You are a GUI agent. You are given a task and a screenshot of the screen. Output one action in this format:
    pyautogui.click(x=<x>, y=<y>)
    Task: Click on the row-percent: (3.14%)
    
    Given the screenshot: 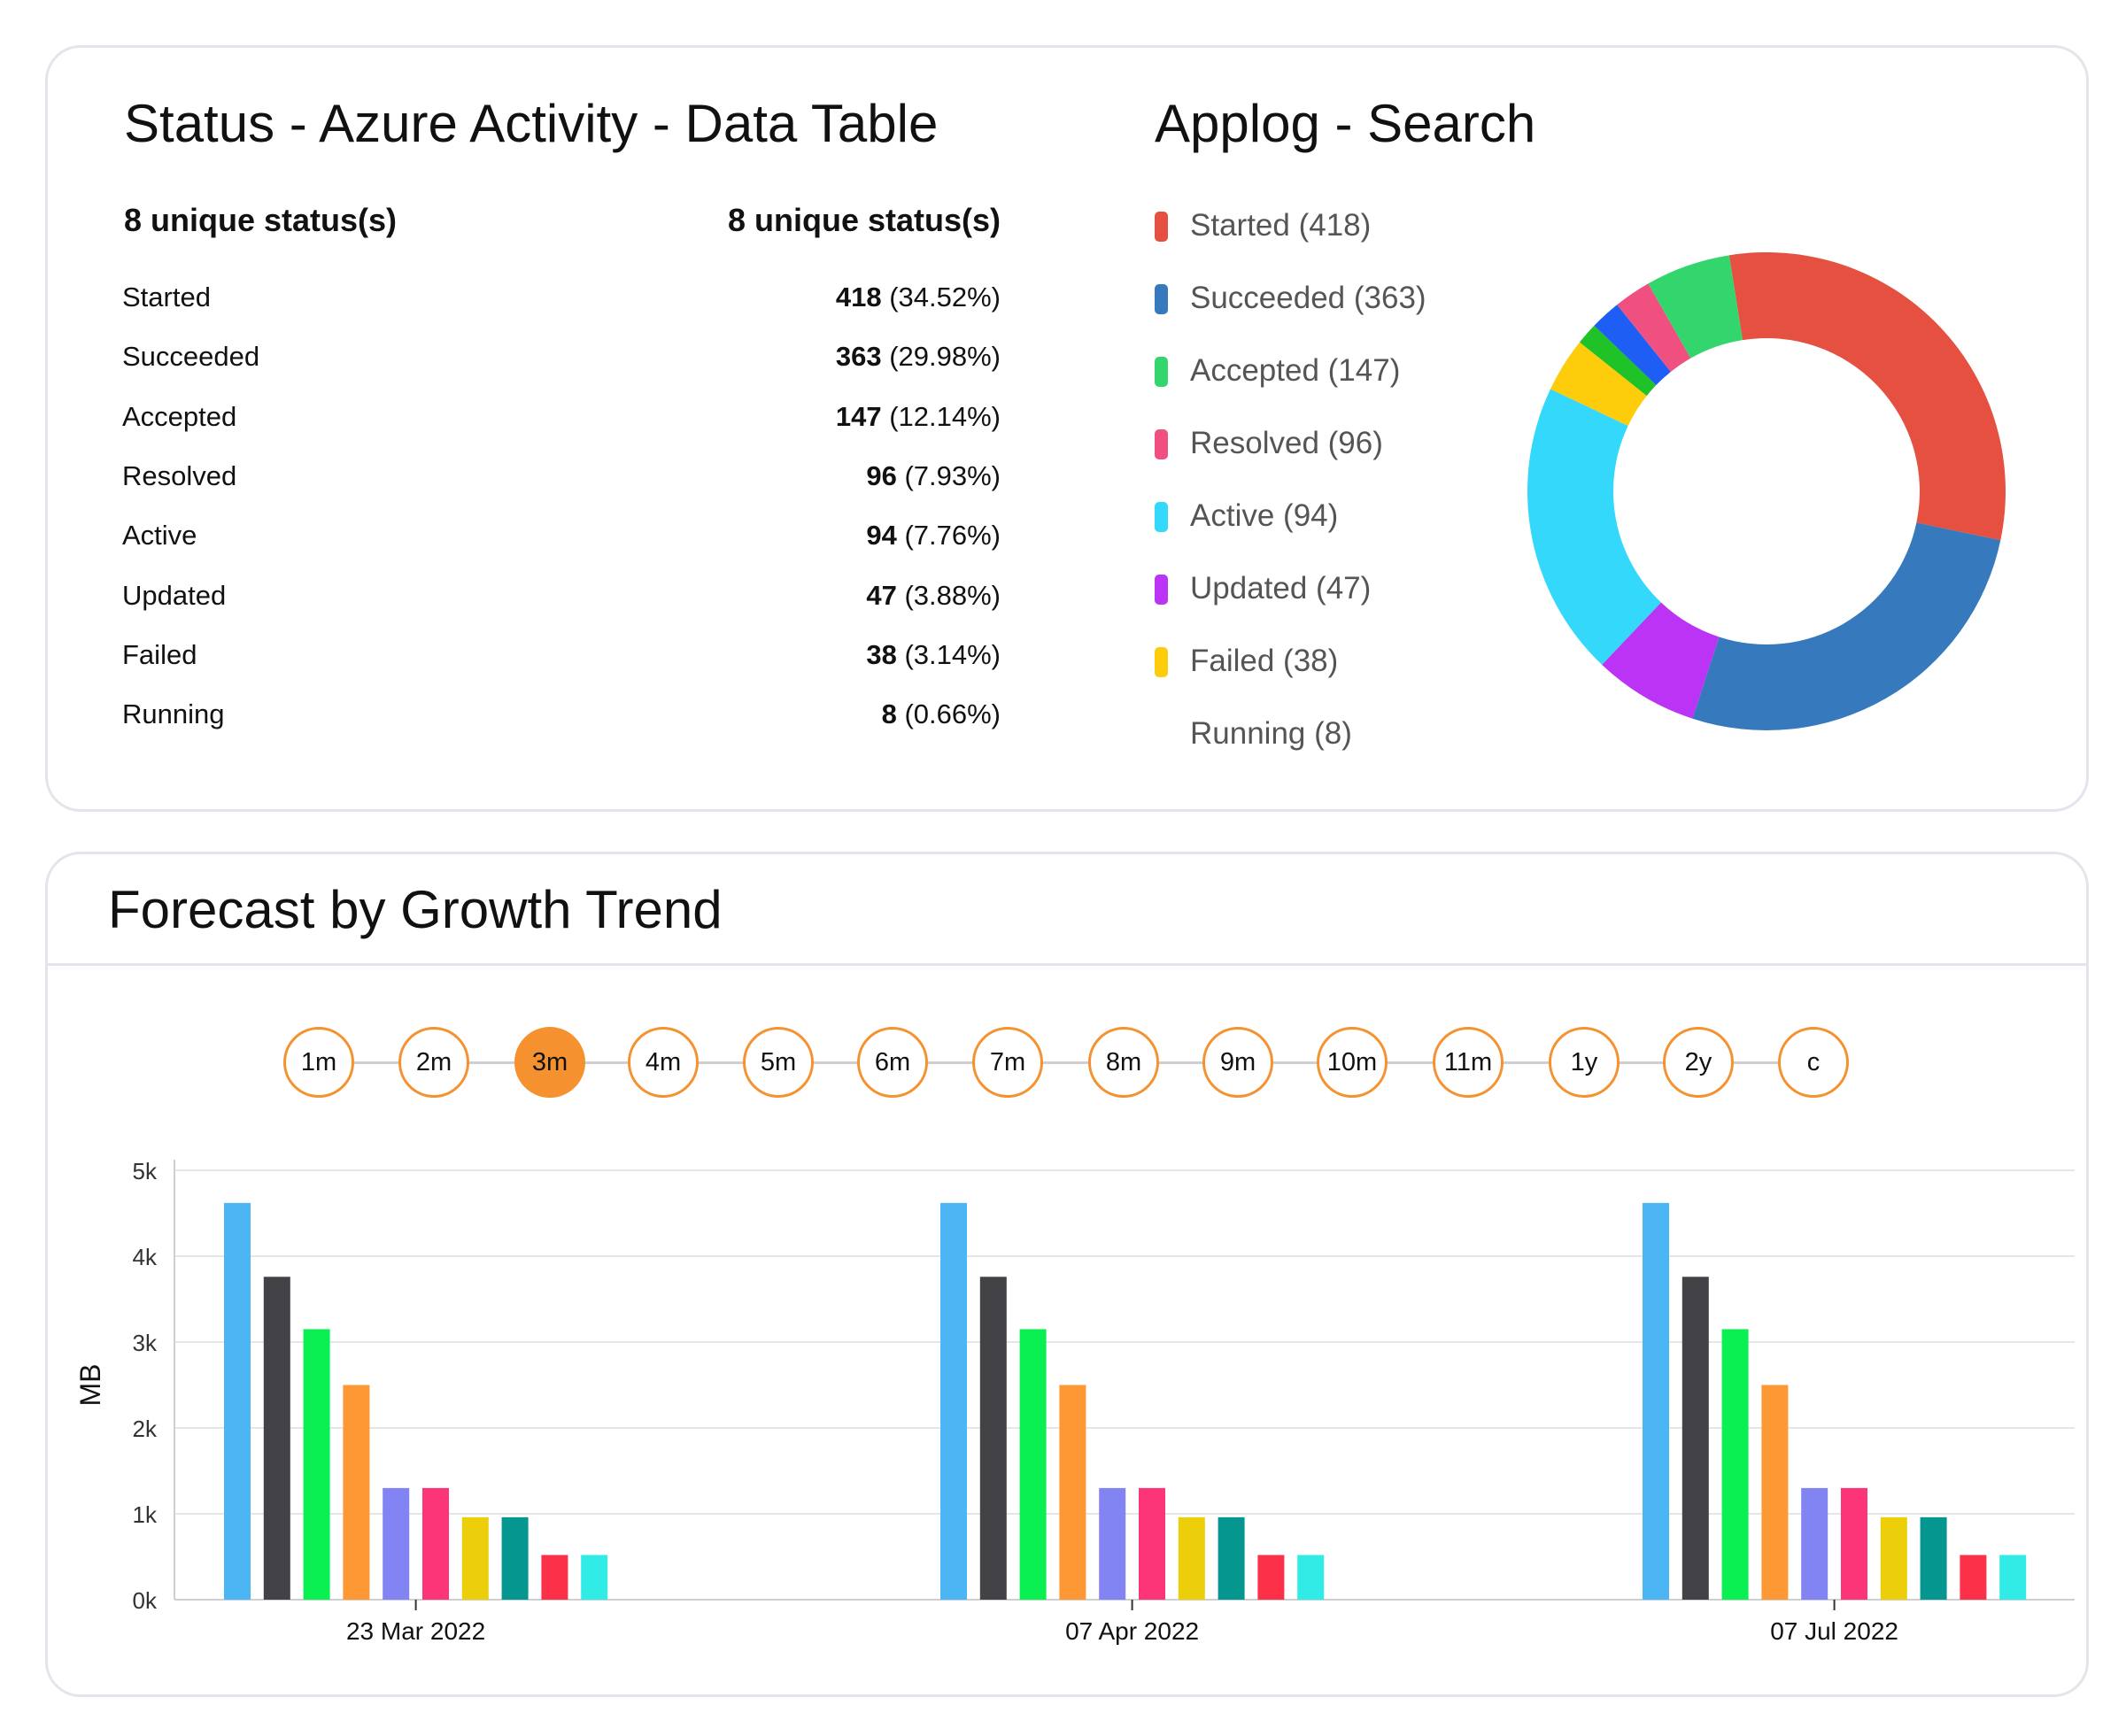 What is the action you would take?
    pyautogui.click(x=948, y=654)
    